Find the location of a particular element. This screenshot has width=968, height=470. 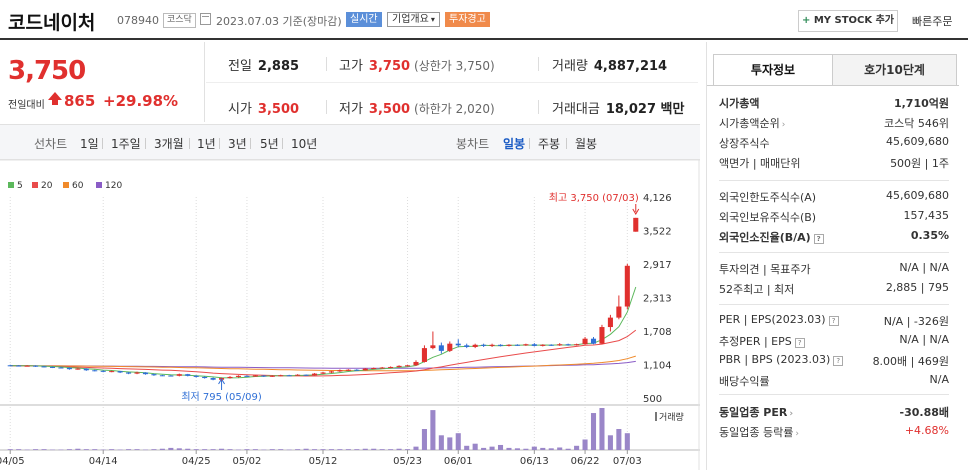

realtime-button: 실시간 is located at coordinates (364, 19).